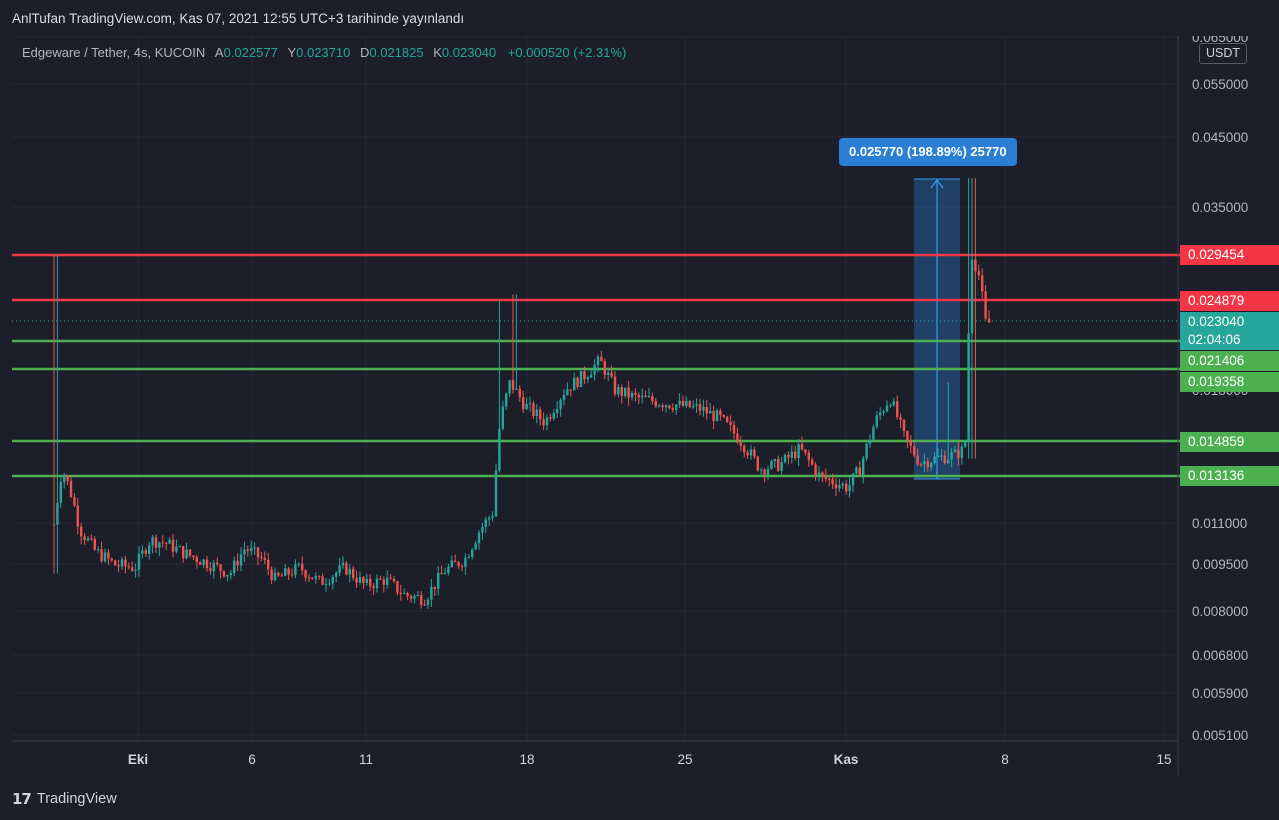  Describe the element at coordinates (639, 800) in the screenshot. I see `footer-bar` at that location.